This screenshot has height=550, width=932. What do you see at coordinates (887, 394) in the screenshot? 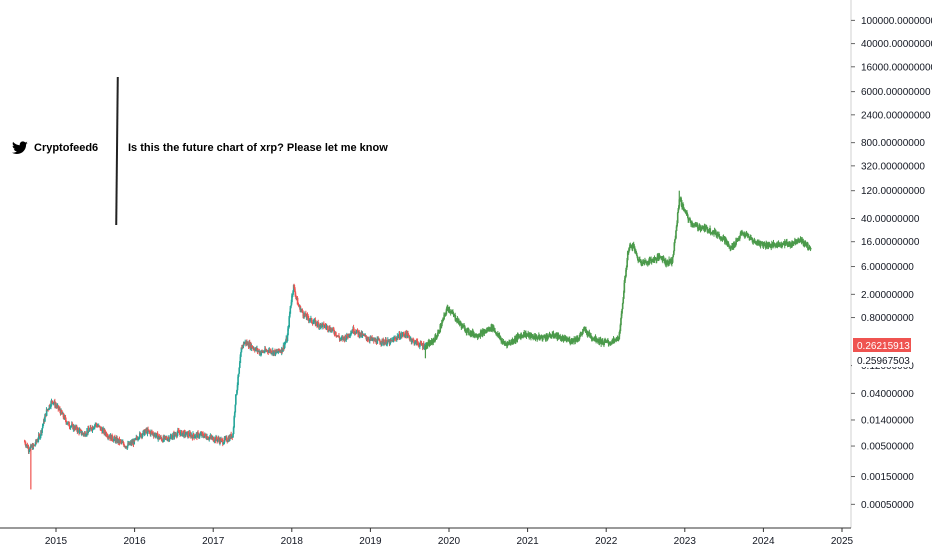
I see `price-tick-label: 0.04000000` at bounding box center [887, 394].